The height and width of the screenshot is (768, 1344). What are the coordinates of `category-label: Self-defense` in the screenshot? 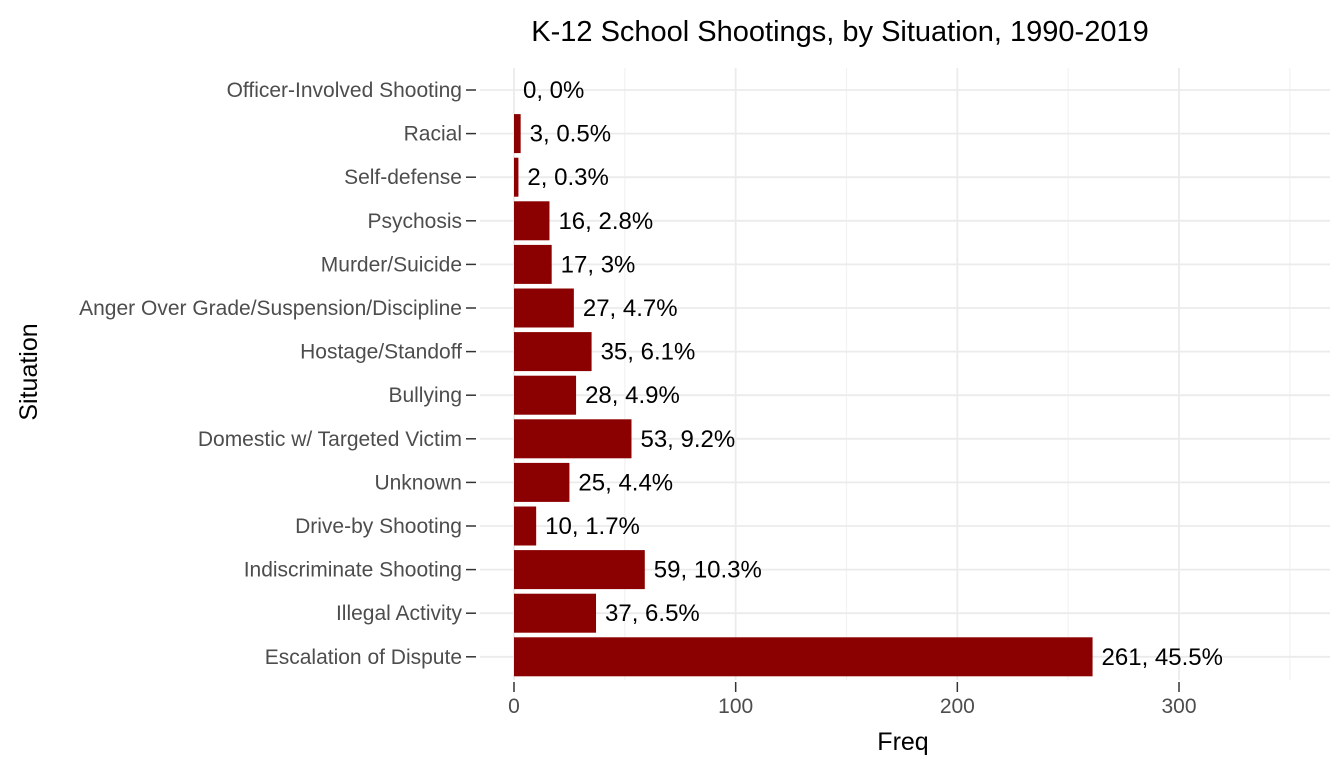 It's located at (403, 177).